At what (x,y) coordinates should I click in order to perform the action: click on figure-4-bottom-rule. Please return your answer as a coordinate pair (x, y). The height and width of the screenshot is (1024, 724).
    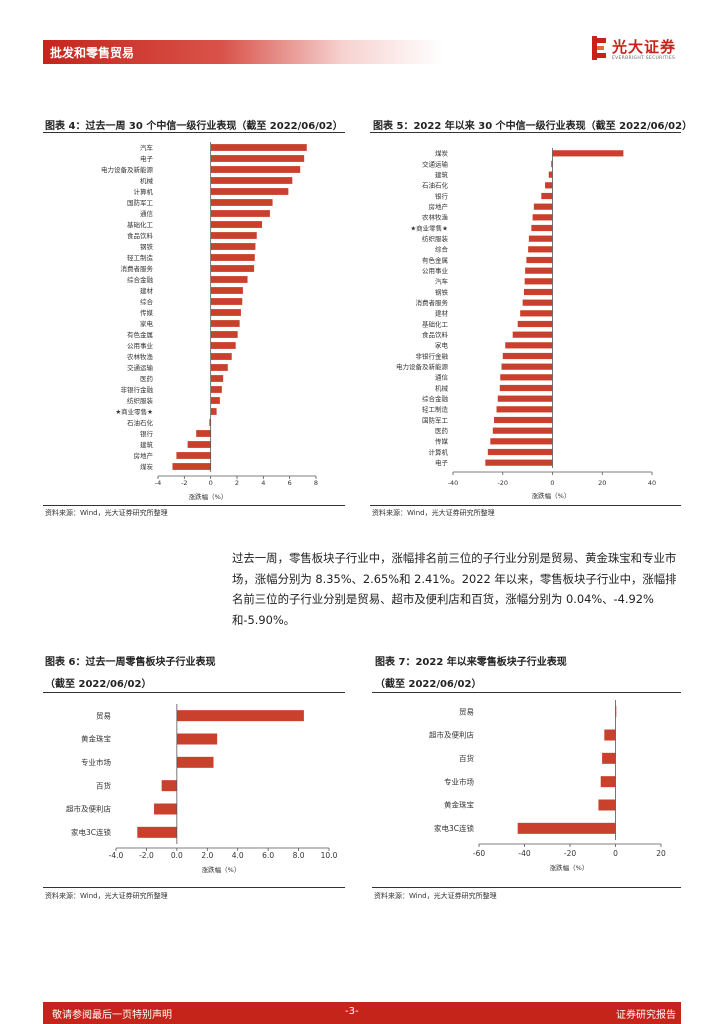
    Looking at the image, I should click on (194, 505).